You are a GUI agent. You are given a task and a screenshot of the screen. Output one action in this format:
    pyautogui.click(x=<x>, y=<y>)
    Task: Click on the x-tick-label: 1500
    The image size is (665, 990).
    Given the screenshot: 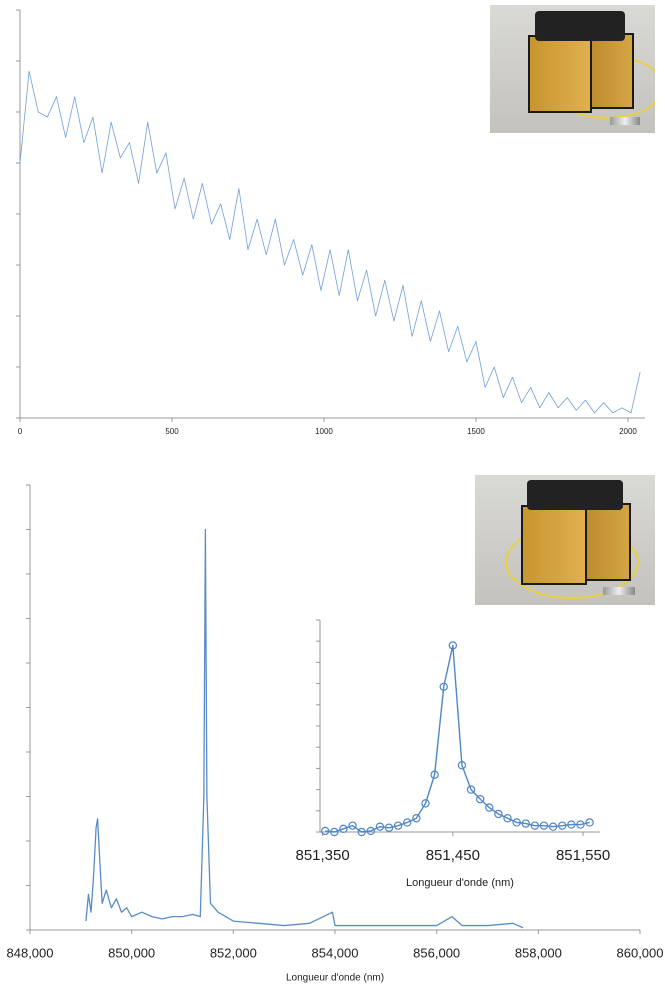 What is the action you would take?
    pyautogui.click(x=476, y=431)
    